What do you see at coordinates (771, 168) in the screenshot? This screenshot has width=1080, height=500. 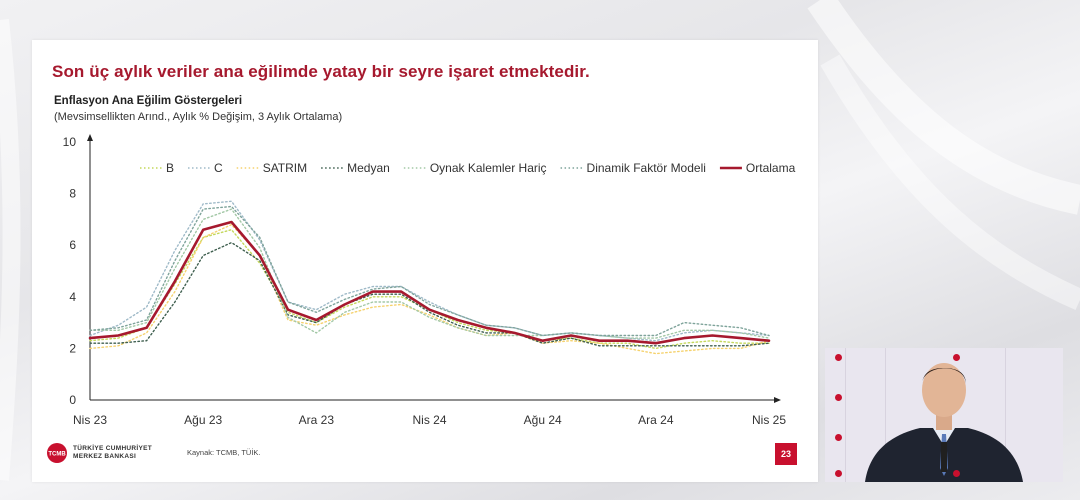 I see `legend-label: Ortalama` at bounding box center [771, 168].